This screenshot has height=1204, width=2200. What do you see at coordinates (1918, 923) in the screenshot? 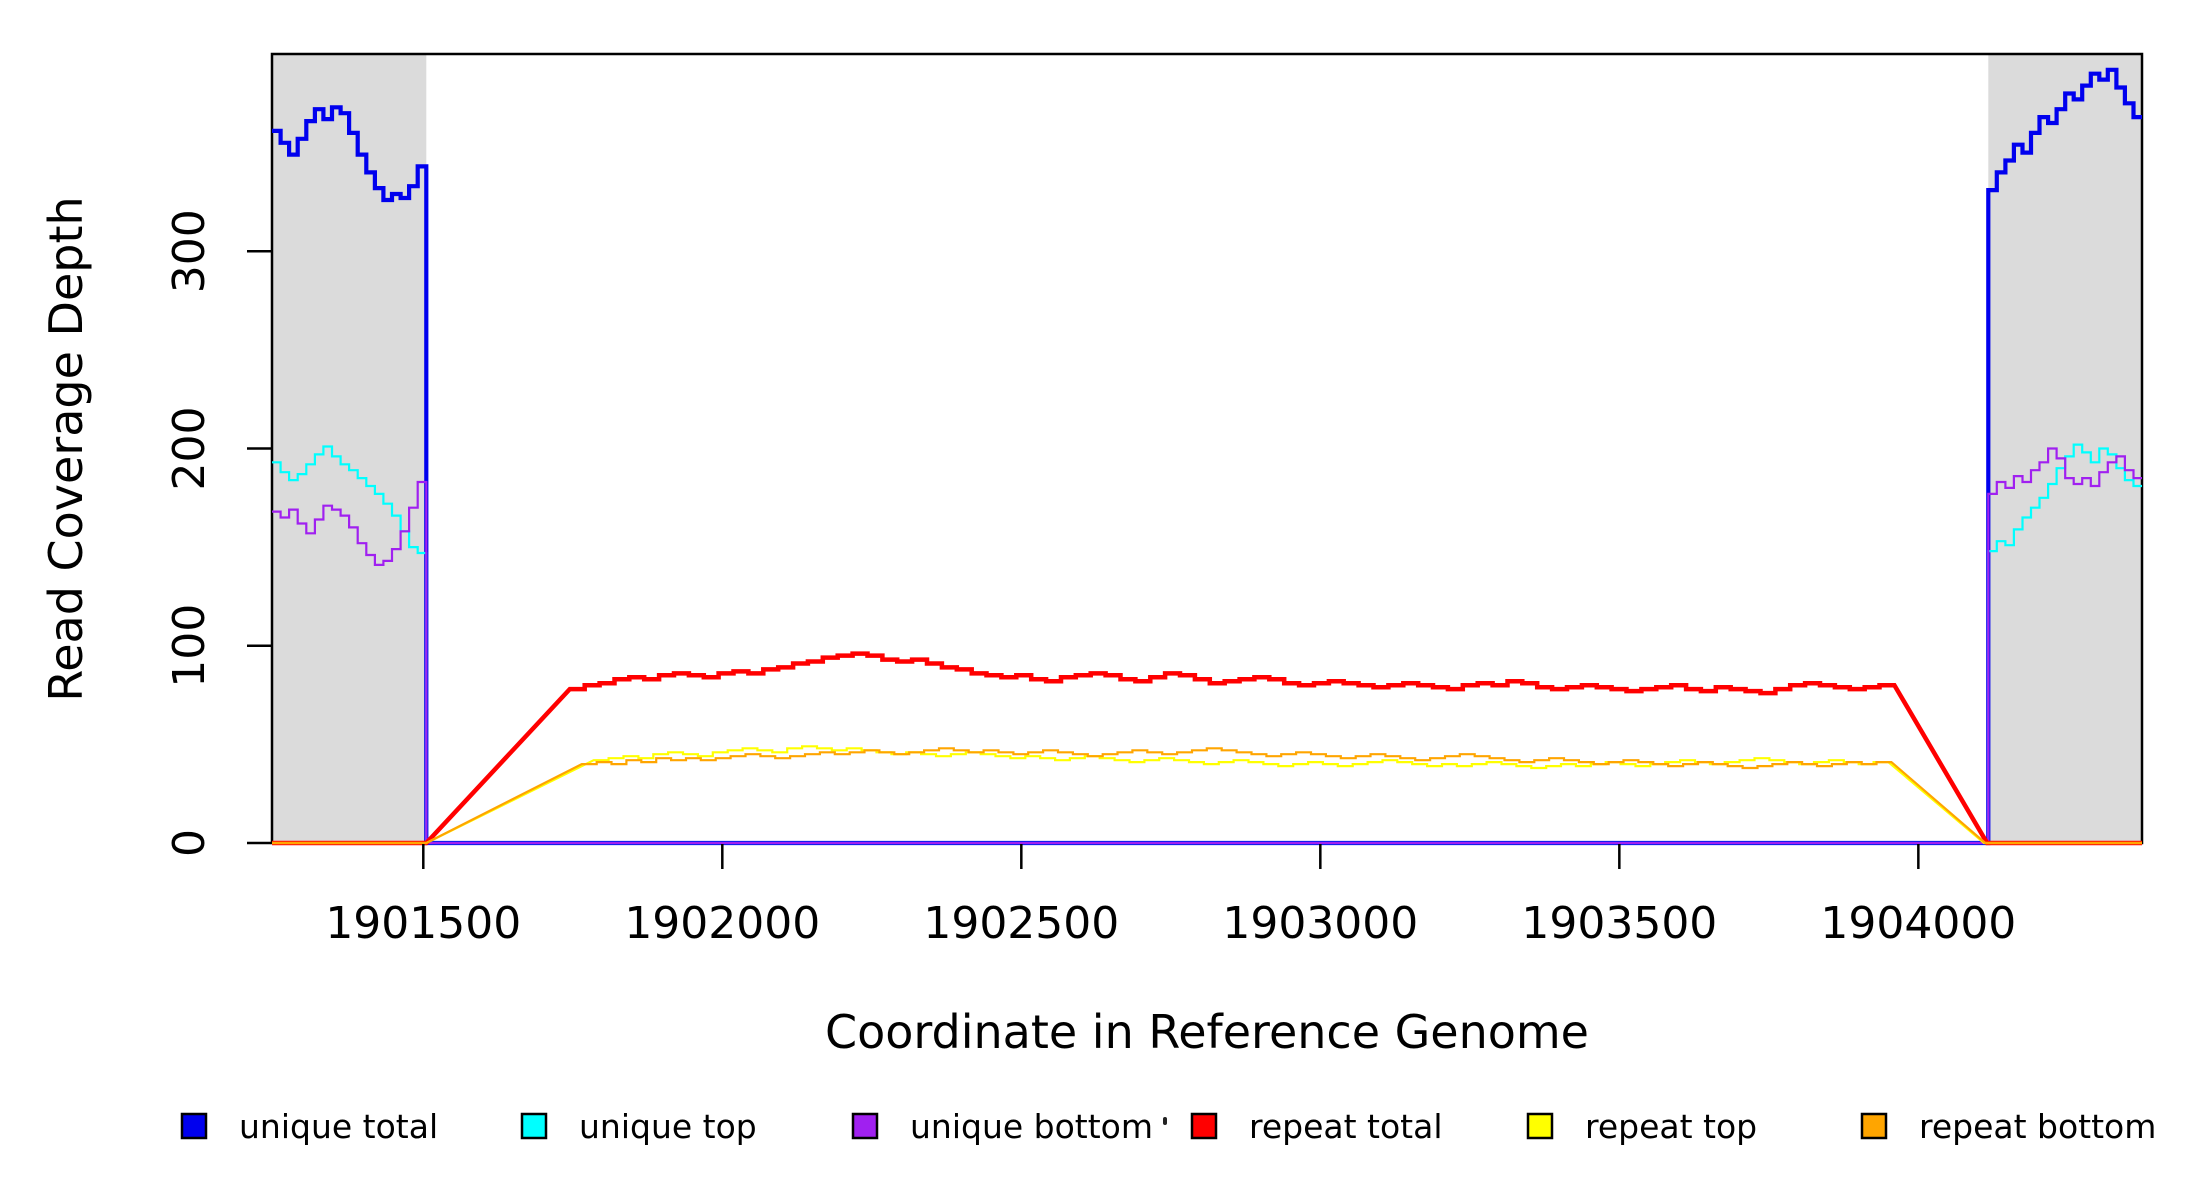
I see `x-tick-label: 1904000` at bounding box center [1918, 923].